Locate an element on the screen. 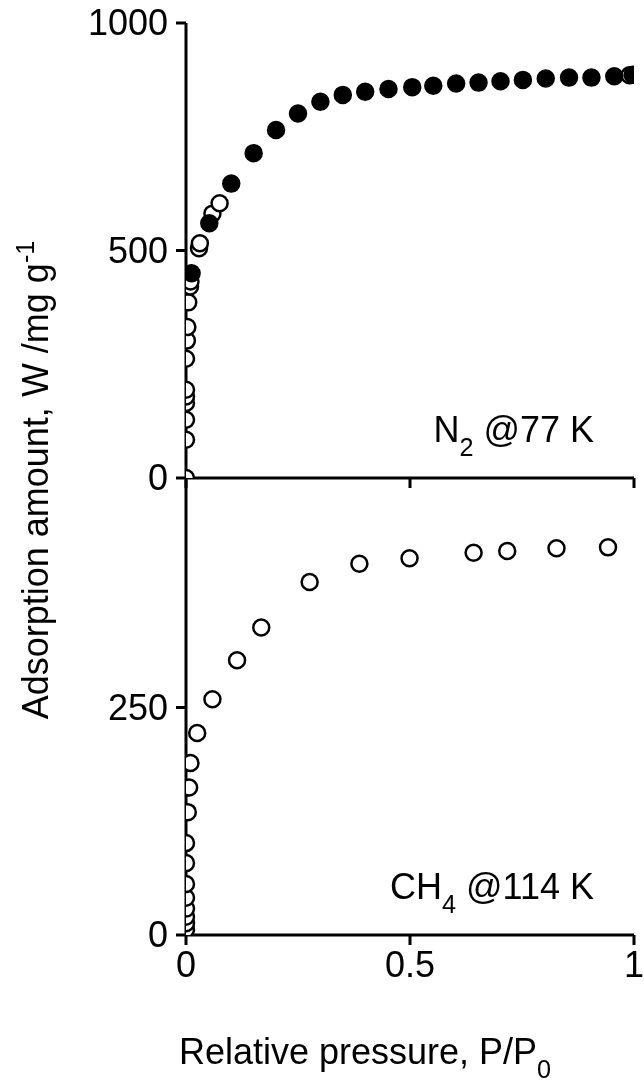 The height and width of the screenshot is (1086, 644). x-axis-title: Relative pressure, P/P$_{0}$ is located at coordinates (365, 1057).